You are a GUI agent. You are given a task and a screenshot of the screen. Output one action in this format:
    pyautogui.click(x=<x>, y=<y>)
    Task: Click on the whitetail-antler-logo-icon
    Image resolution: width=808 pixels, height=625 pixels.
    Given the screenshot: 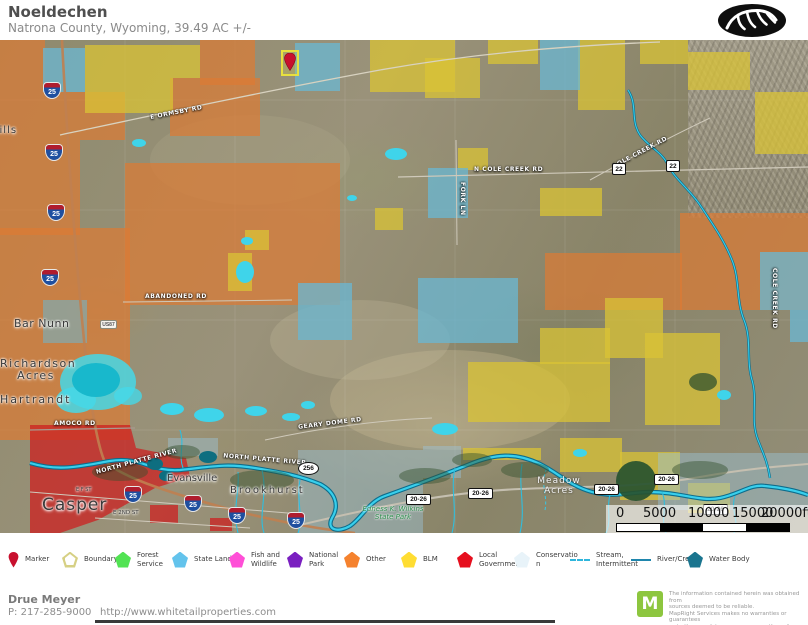 What is the action you would take?
    pyautogui.click(x=752, y=22)
    